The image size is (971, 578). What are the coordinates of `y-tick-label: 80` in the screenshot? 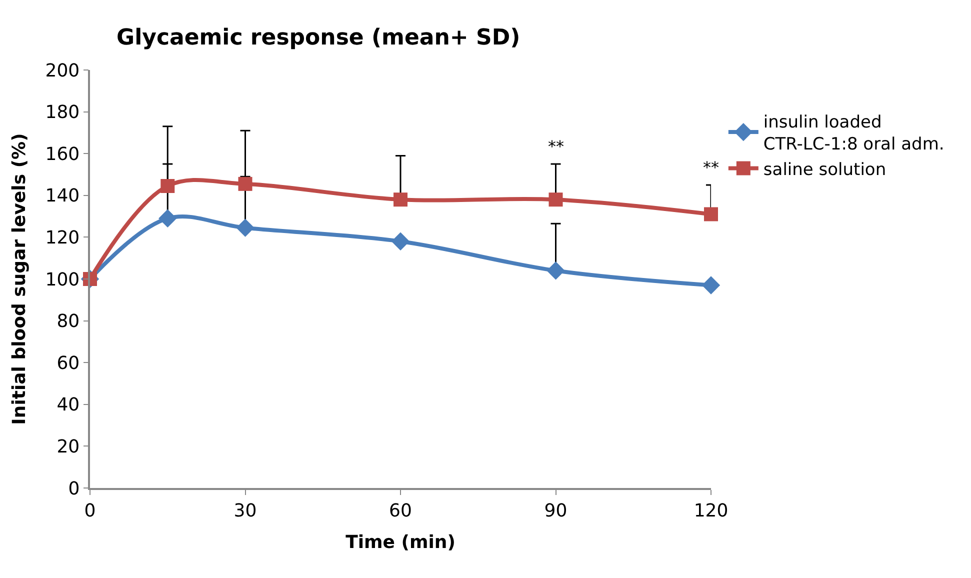 It's located at (68, 321).